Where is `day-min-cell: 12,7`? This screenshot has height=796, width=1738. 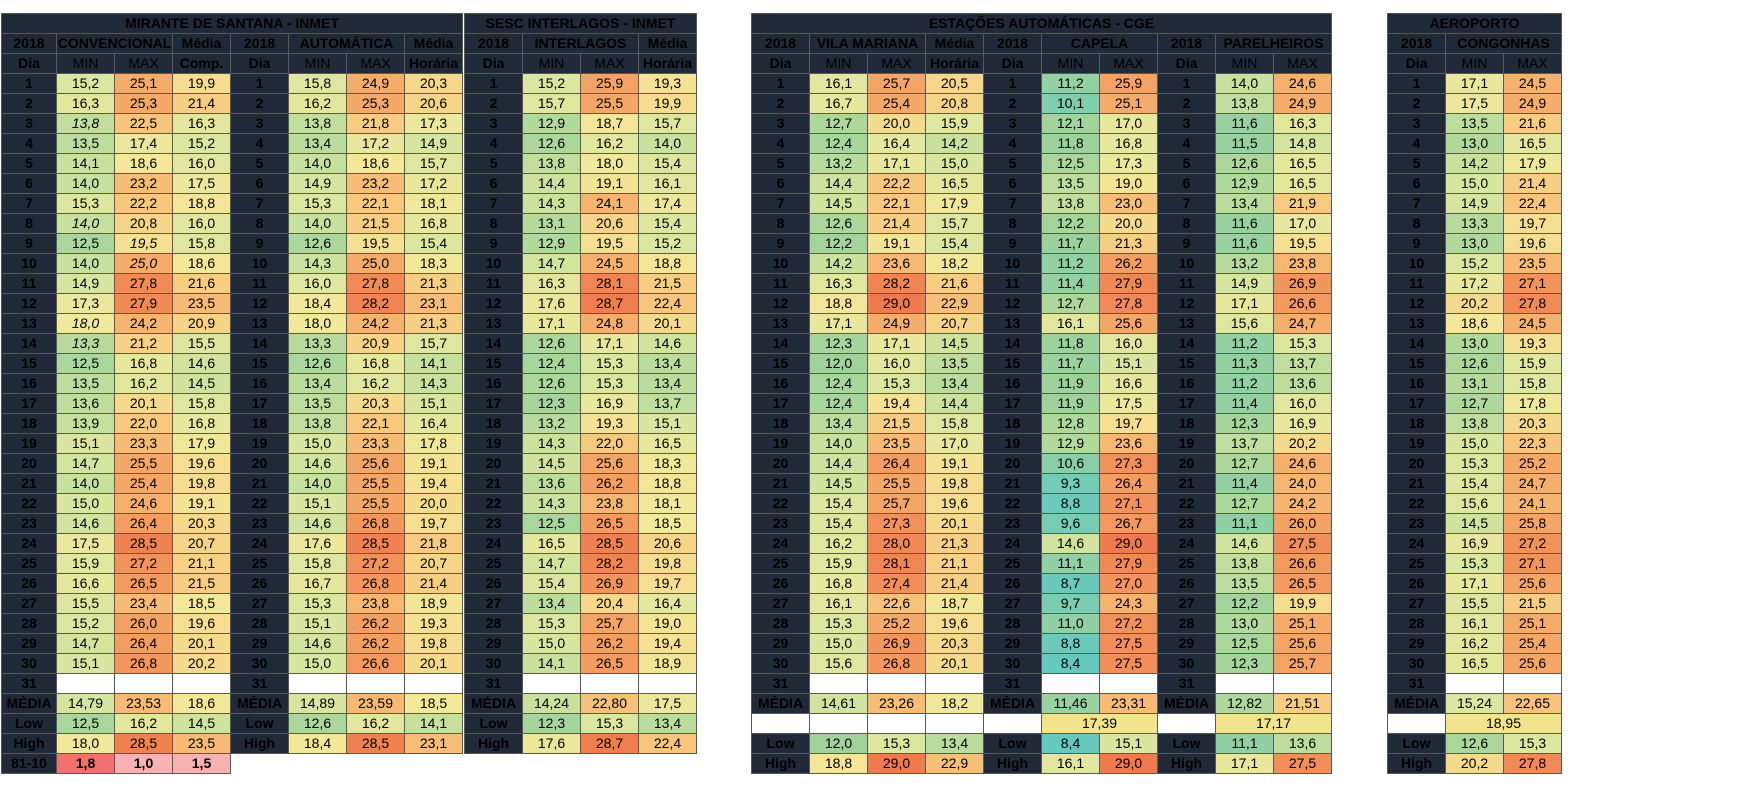
day-min-cell: 12,7 is located at coordinates (1474, 403).